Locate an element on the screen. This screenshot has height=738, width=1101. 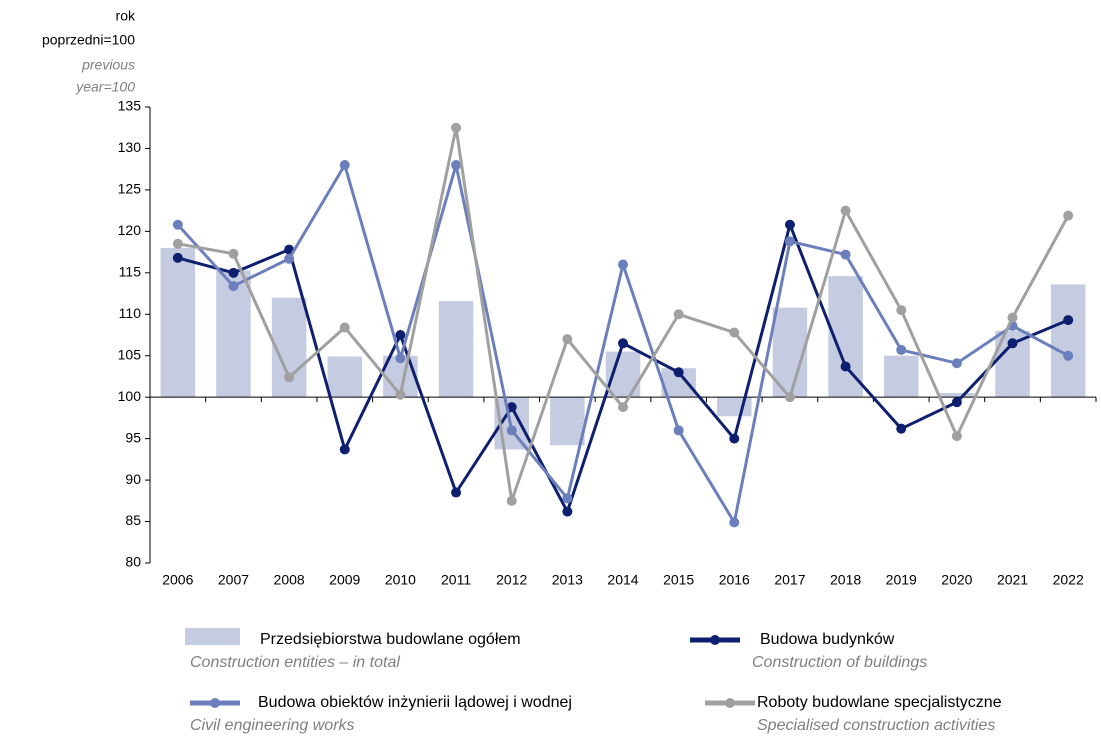
x-tick-label: 2012 is located at coordinates (511, 580).